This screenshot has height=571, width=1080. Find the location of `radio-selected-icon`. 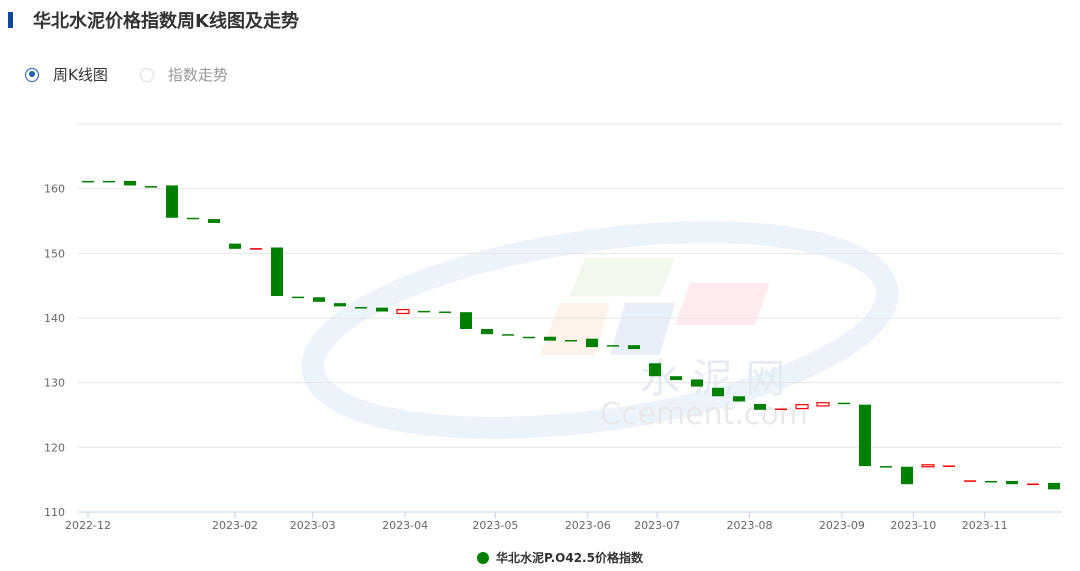

radio-selected-icon is located at coordinates (32, 74).